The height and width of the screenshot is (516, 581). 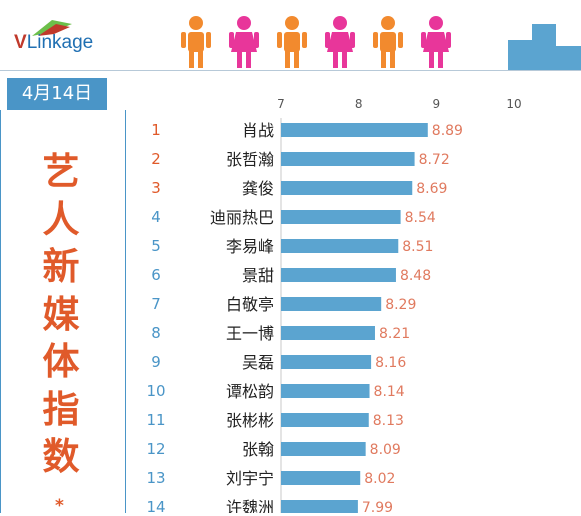 What do you see at coordinates (250, 304) in the screenshot?
I see `category-label: 白敬亭` at bounding box center [250, 304].